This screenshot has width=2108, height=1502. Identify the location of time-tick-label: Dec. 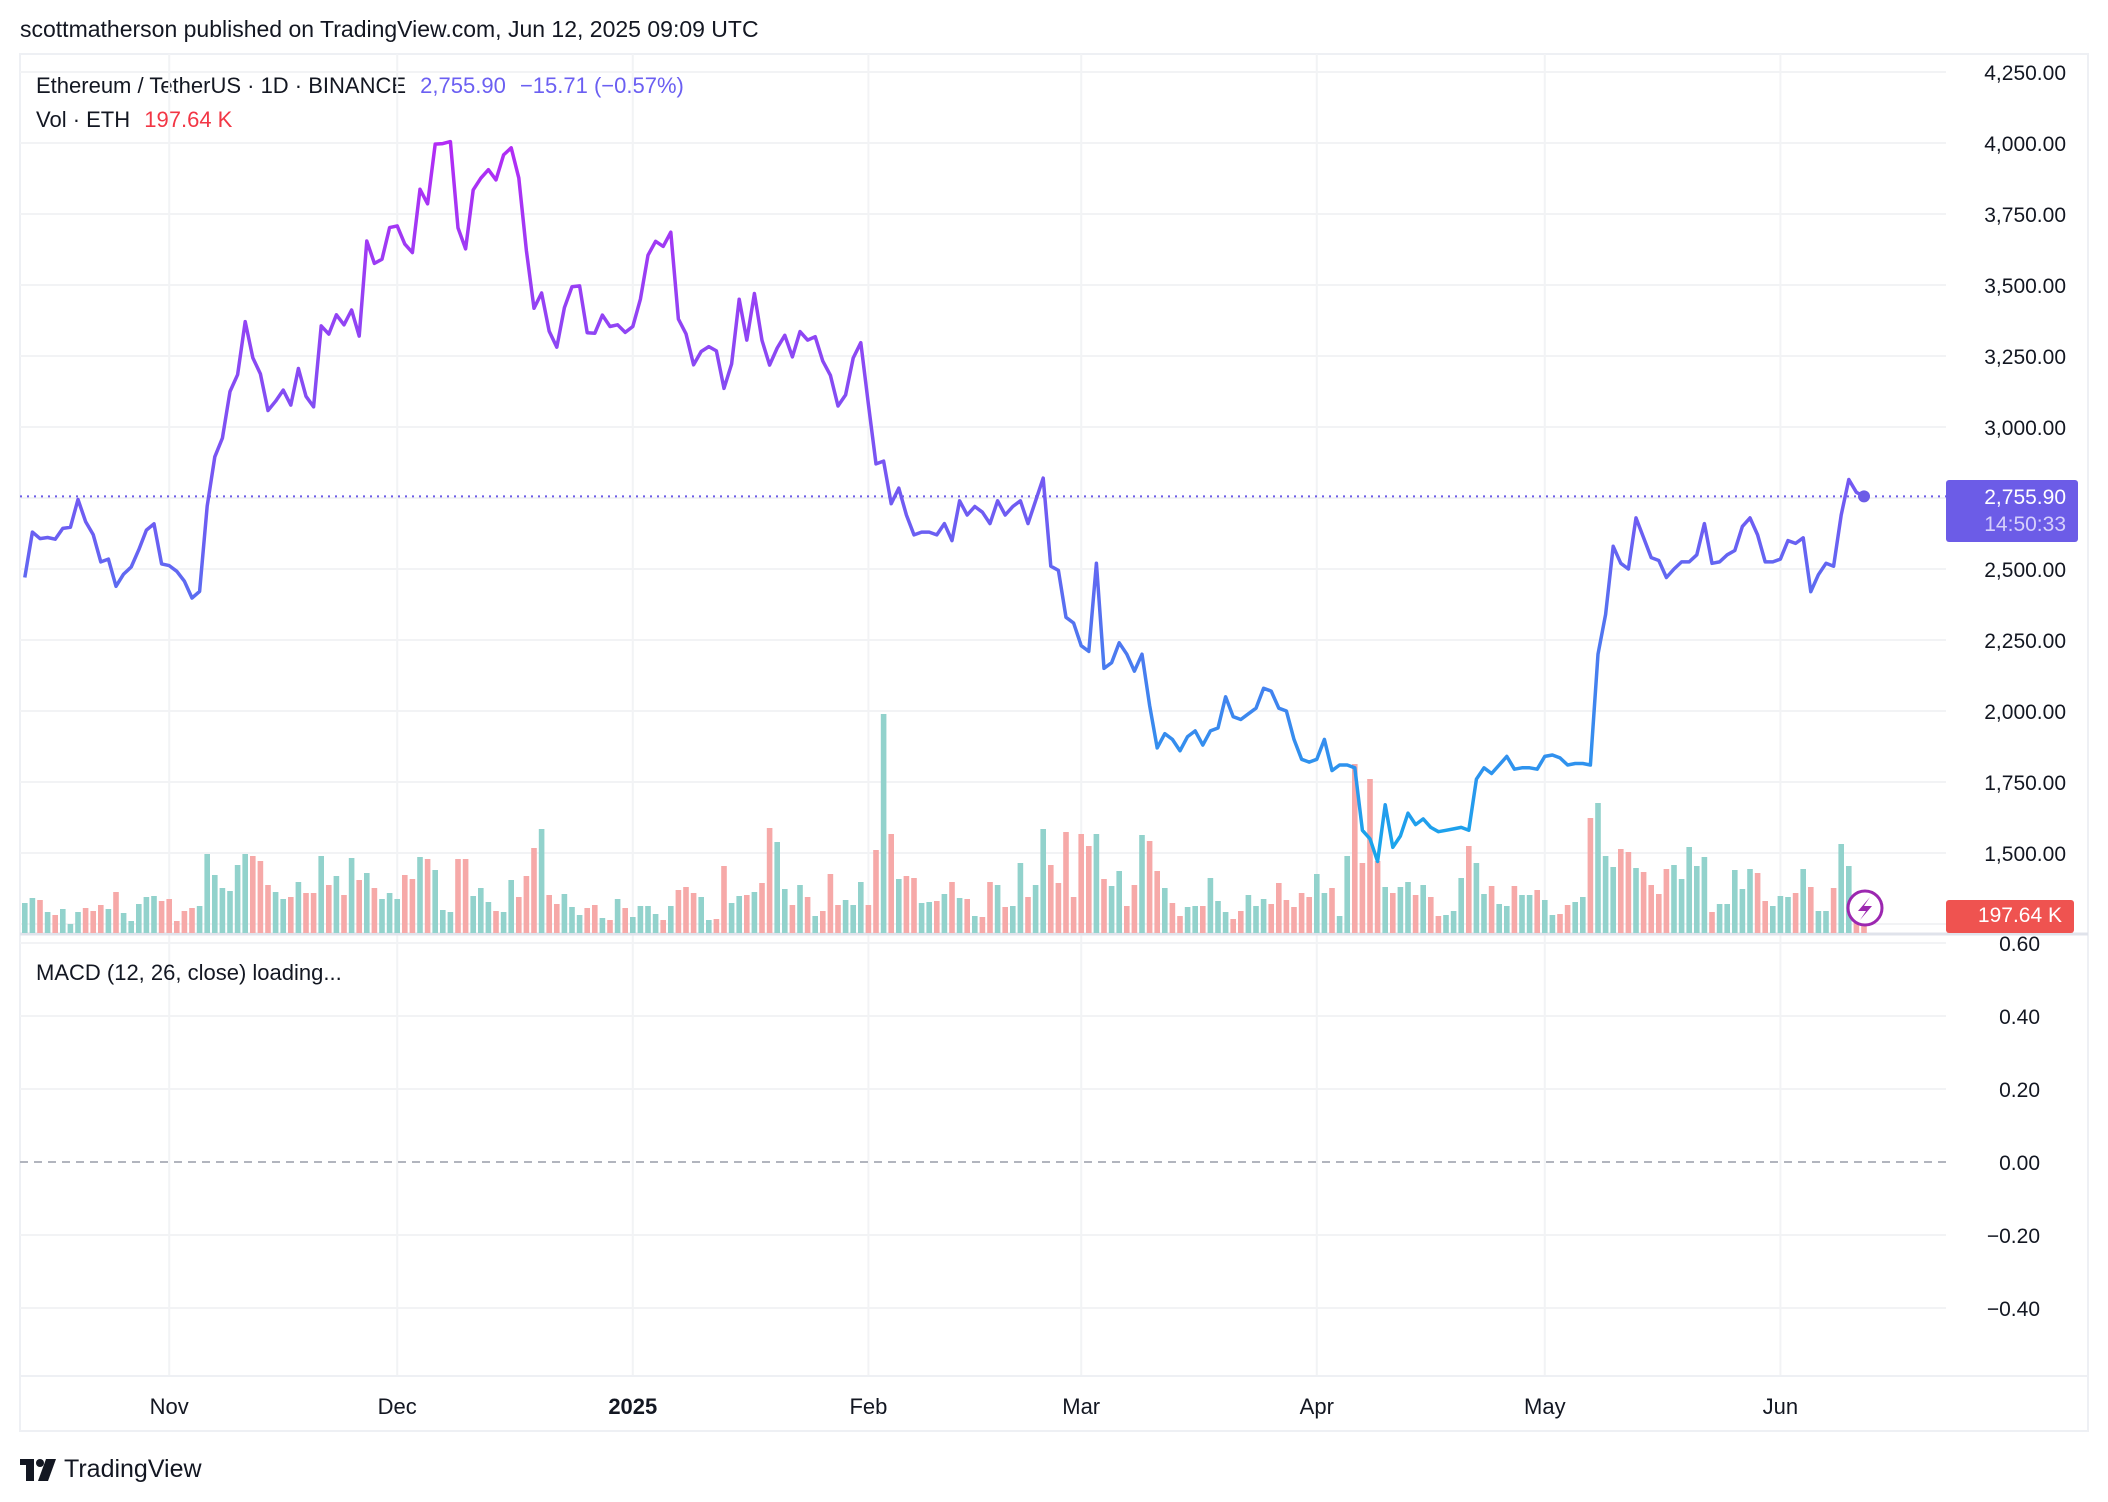
(397, 1406).